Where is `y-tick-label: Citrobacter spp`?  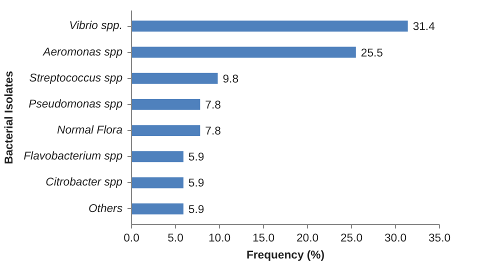 y-tick-label: Citrobacter spp is located at coordinates (84, 182).